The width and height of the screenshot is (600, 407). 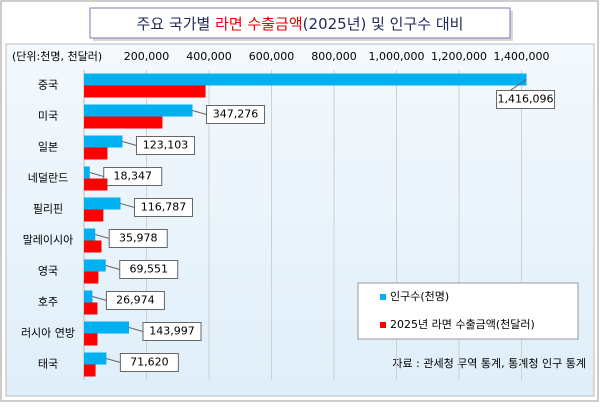 I want to click on value-label: 35,978, so click(x=138, y=238).